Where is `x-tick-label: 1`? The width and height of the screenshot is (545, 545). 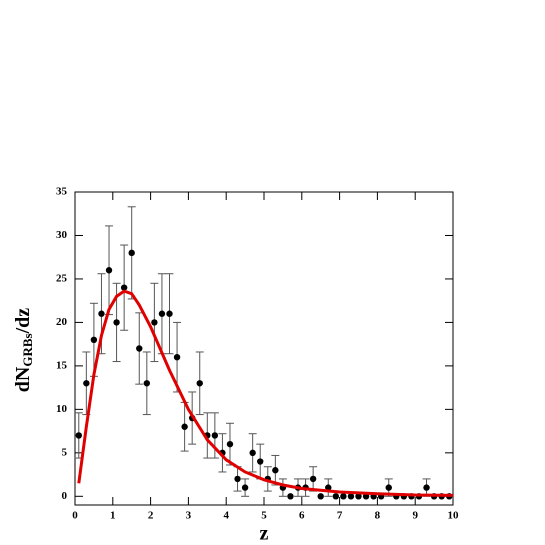
x-tick-label: 1 is located at coordinates (113, 516).